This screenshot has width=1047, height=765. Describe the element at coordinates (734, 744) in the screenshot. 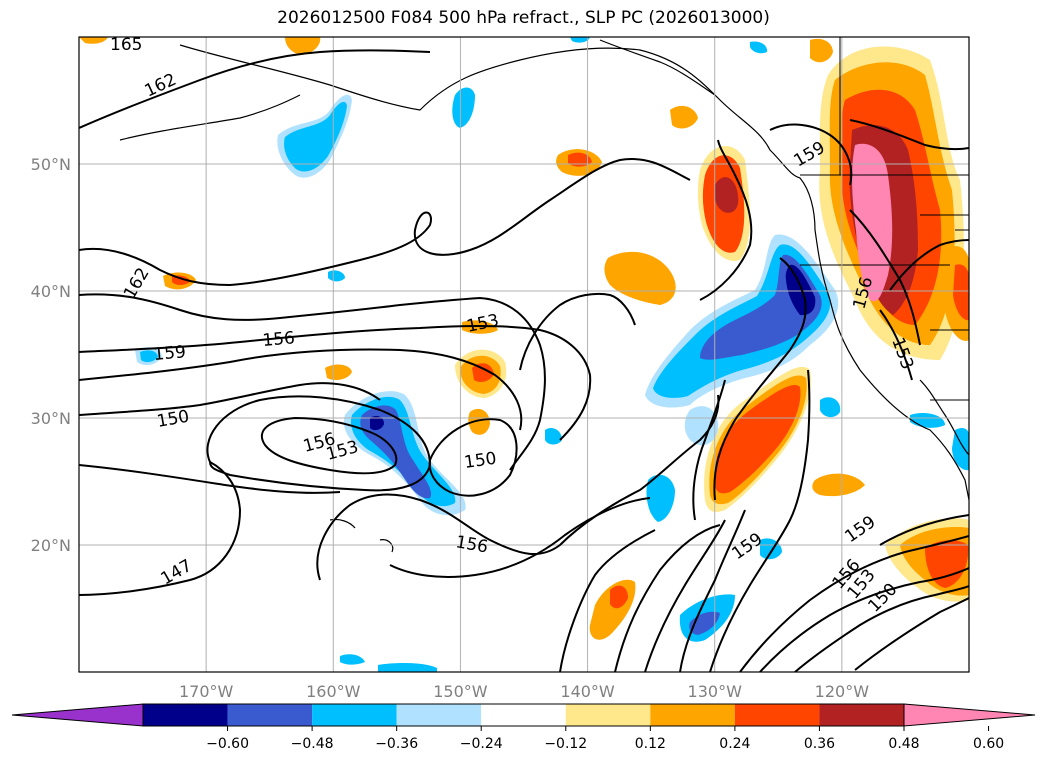

I see `colorbar-tick-label: 0.24` at that location.